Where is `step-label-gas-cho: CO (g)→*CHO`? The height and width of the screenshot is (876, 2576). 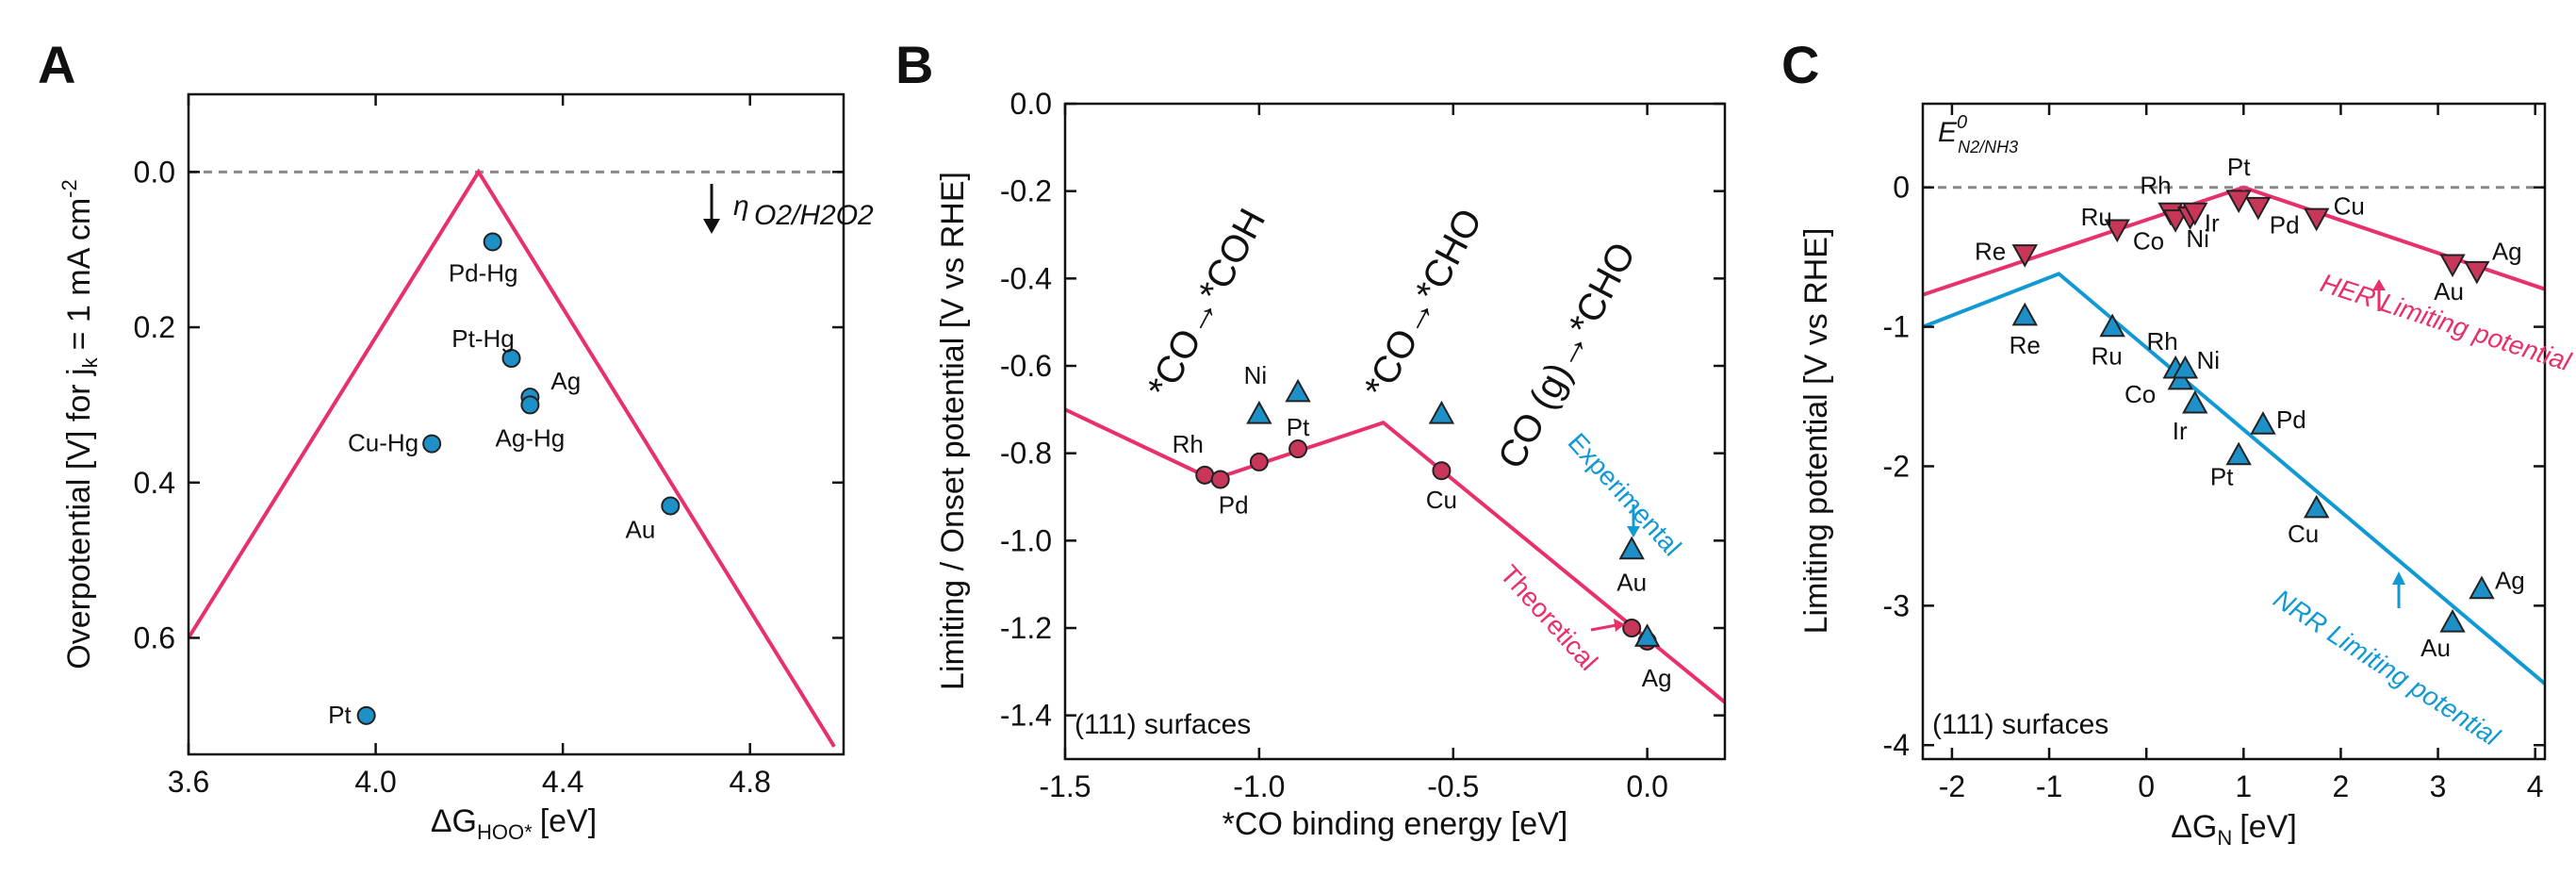 step-label-gas-cho: CO (g)→*CHO is located at coordinates (1567, 355).